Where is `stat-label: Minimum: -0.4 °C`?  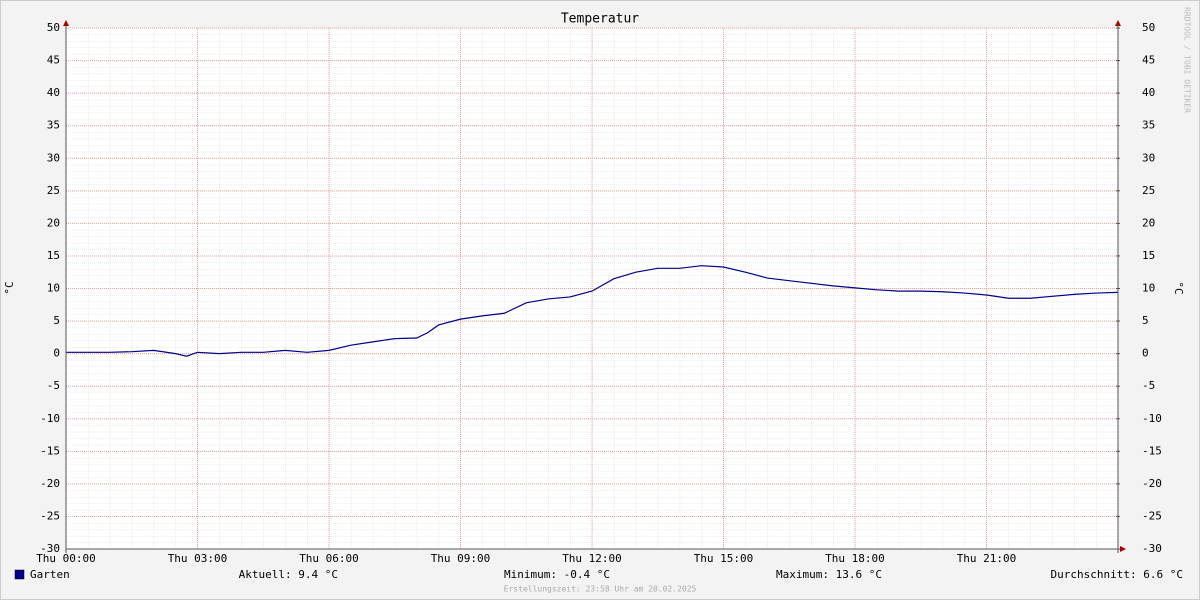 stat-label: Minimum: -0.4 °C is located at coordinates (557, 574).